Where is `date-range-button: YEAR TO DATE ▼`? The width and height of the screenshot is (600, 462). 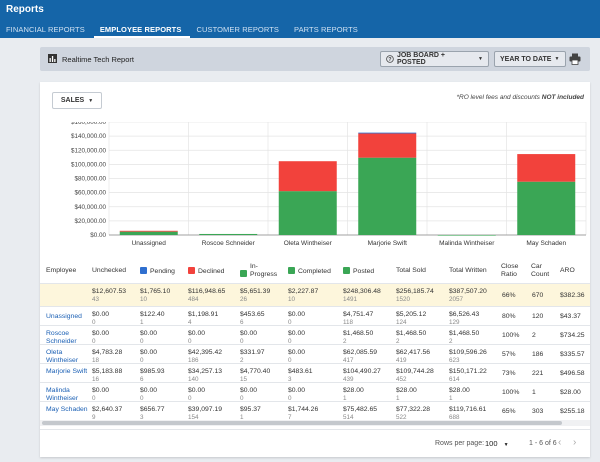
date-range-button: YEAR TO DATE ▼ is located at coordinates (530, 59).